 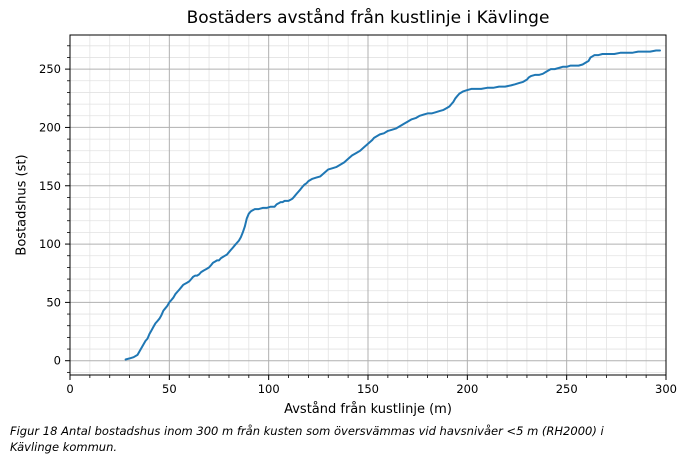 What do you see at coordinates (50, 69) in the screenshot?
I see `tick-label-y: 250` at bounding box center [50, 69].